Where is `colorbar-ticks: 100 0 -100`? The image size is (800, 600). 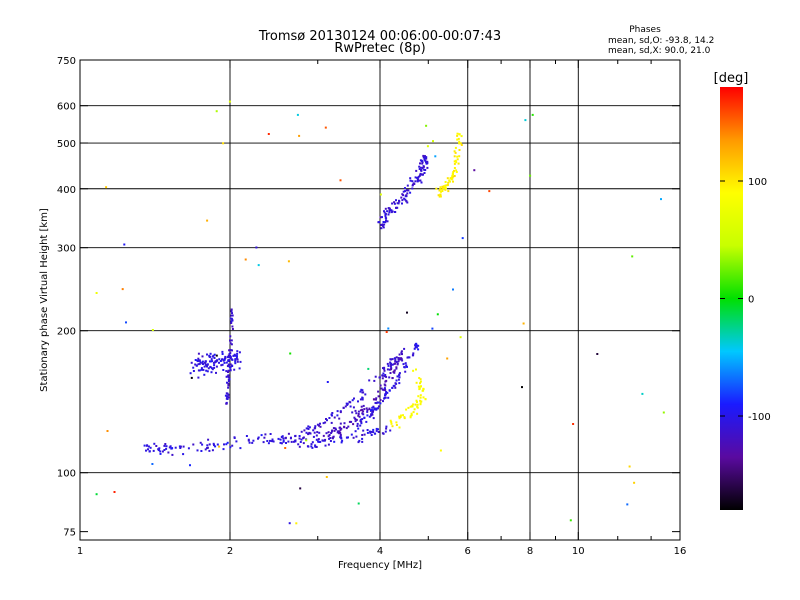 colorbar-ticks: 100 0 -100 is located at coordinates (745, 300).